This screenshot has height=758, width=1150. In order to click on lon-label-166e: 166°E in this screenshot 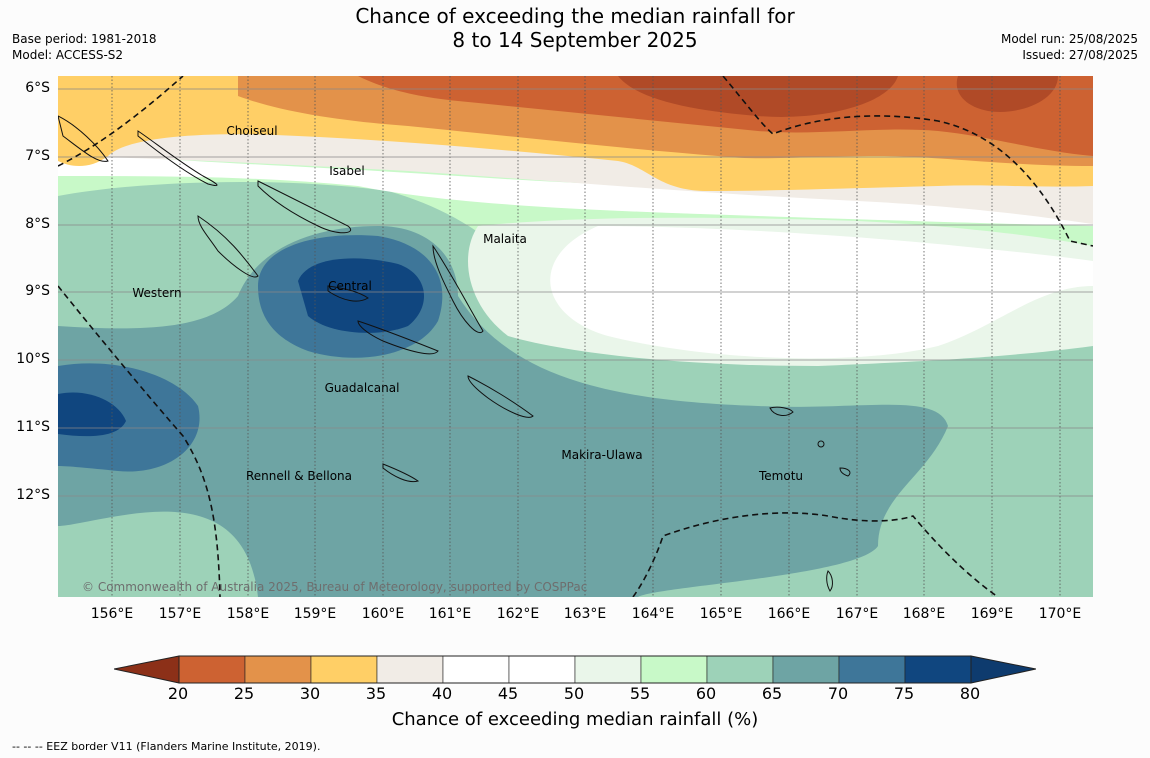, I will do `click(789, 614)`.